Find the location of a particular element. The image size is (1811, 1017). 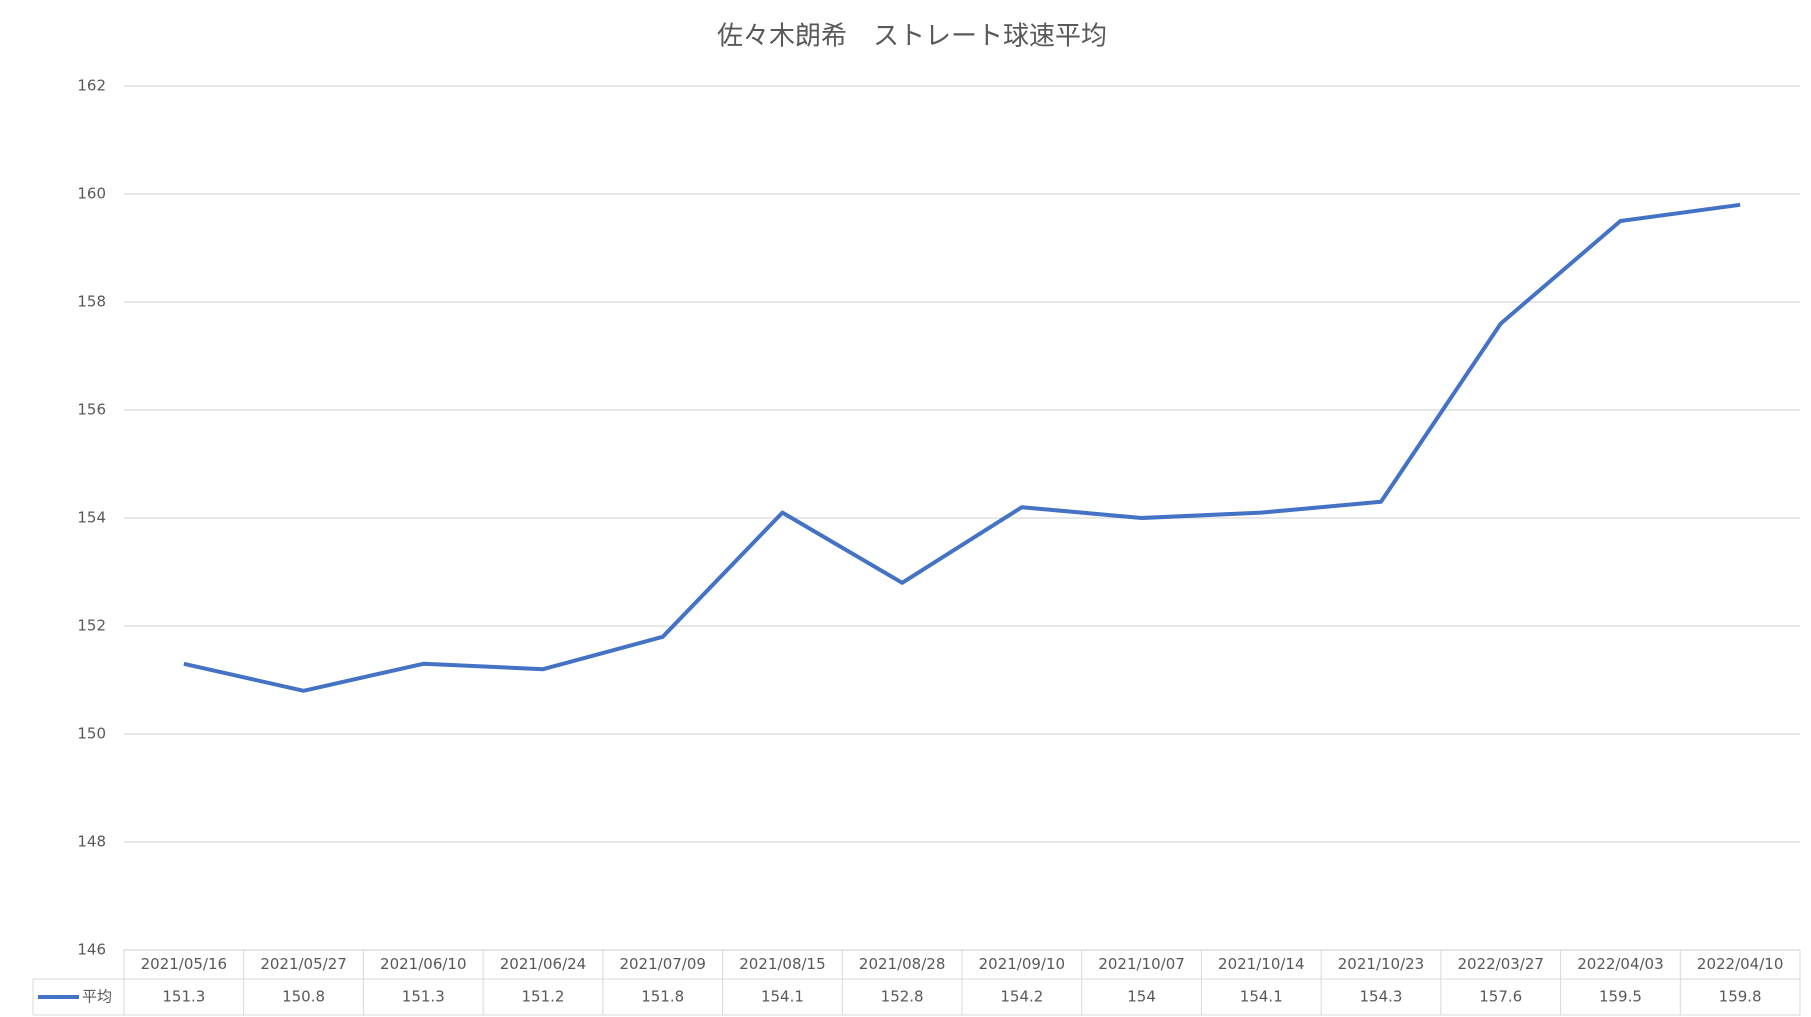

y-tick-label: 156 is located at coordinates (91, 410).